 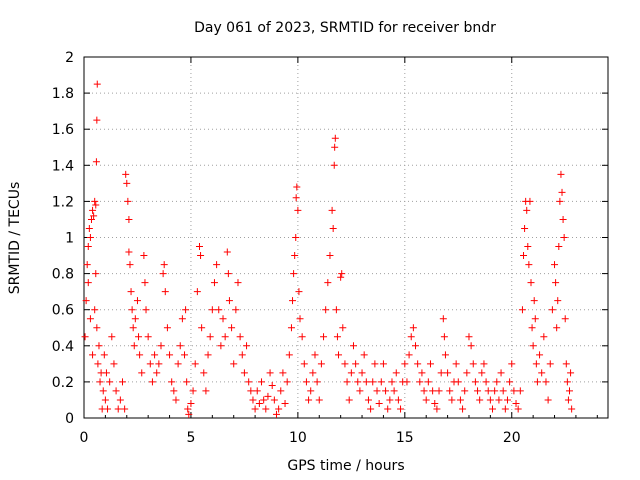 I want to click on y-axis-label: SRMTID / TECUs, so click(x=15, y=238).